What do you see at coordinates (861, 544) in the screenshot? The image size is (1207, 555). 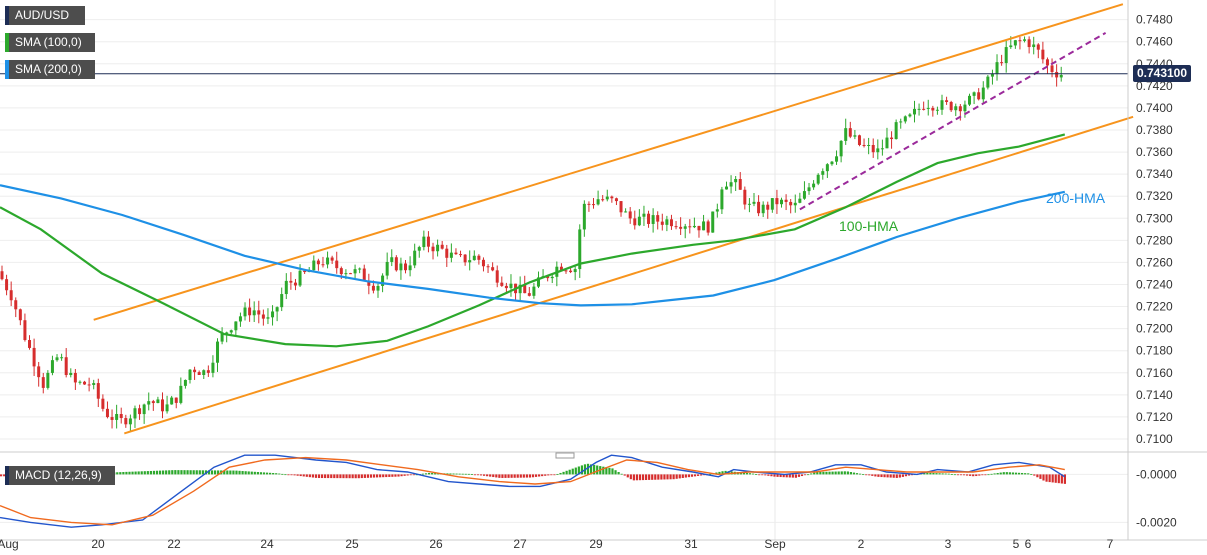 I see `x-tick-label: 2` at bounding box center [861, 544].